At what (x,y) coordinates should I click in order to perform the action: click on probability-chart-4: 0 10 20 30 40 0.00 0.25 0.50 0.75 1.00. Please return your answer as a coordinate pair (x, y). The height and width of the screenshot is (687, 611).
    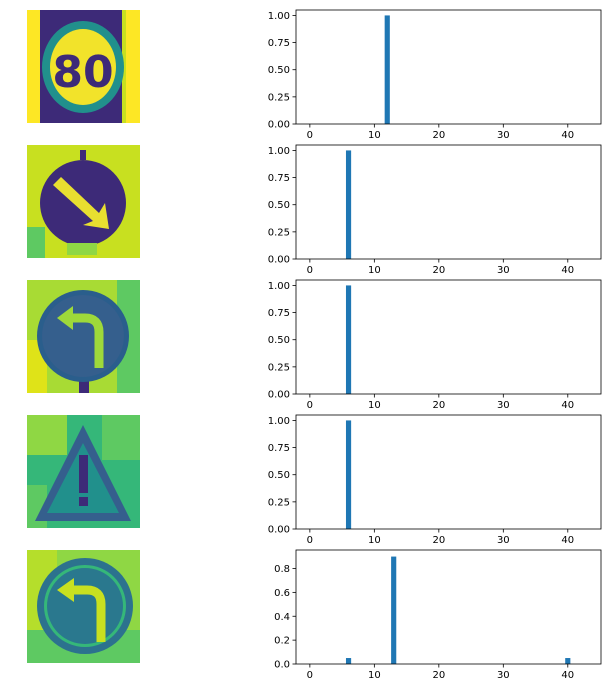
    Looking at the image, I should click on (430, 478).